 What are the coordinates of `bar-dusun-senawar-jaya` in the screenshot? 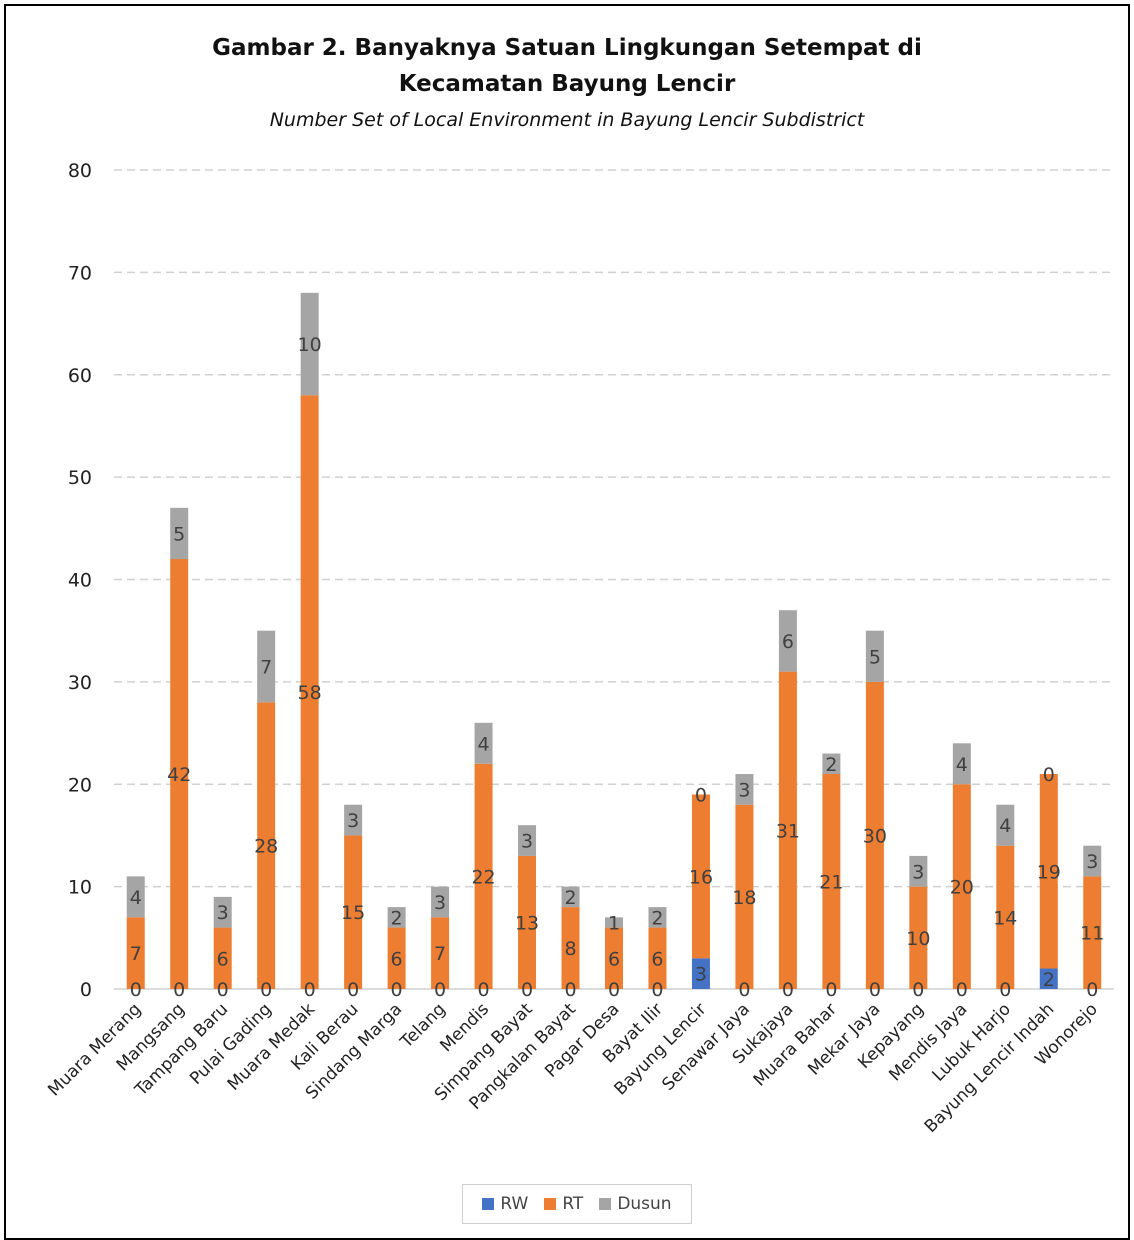 It's located at (744, 789).